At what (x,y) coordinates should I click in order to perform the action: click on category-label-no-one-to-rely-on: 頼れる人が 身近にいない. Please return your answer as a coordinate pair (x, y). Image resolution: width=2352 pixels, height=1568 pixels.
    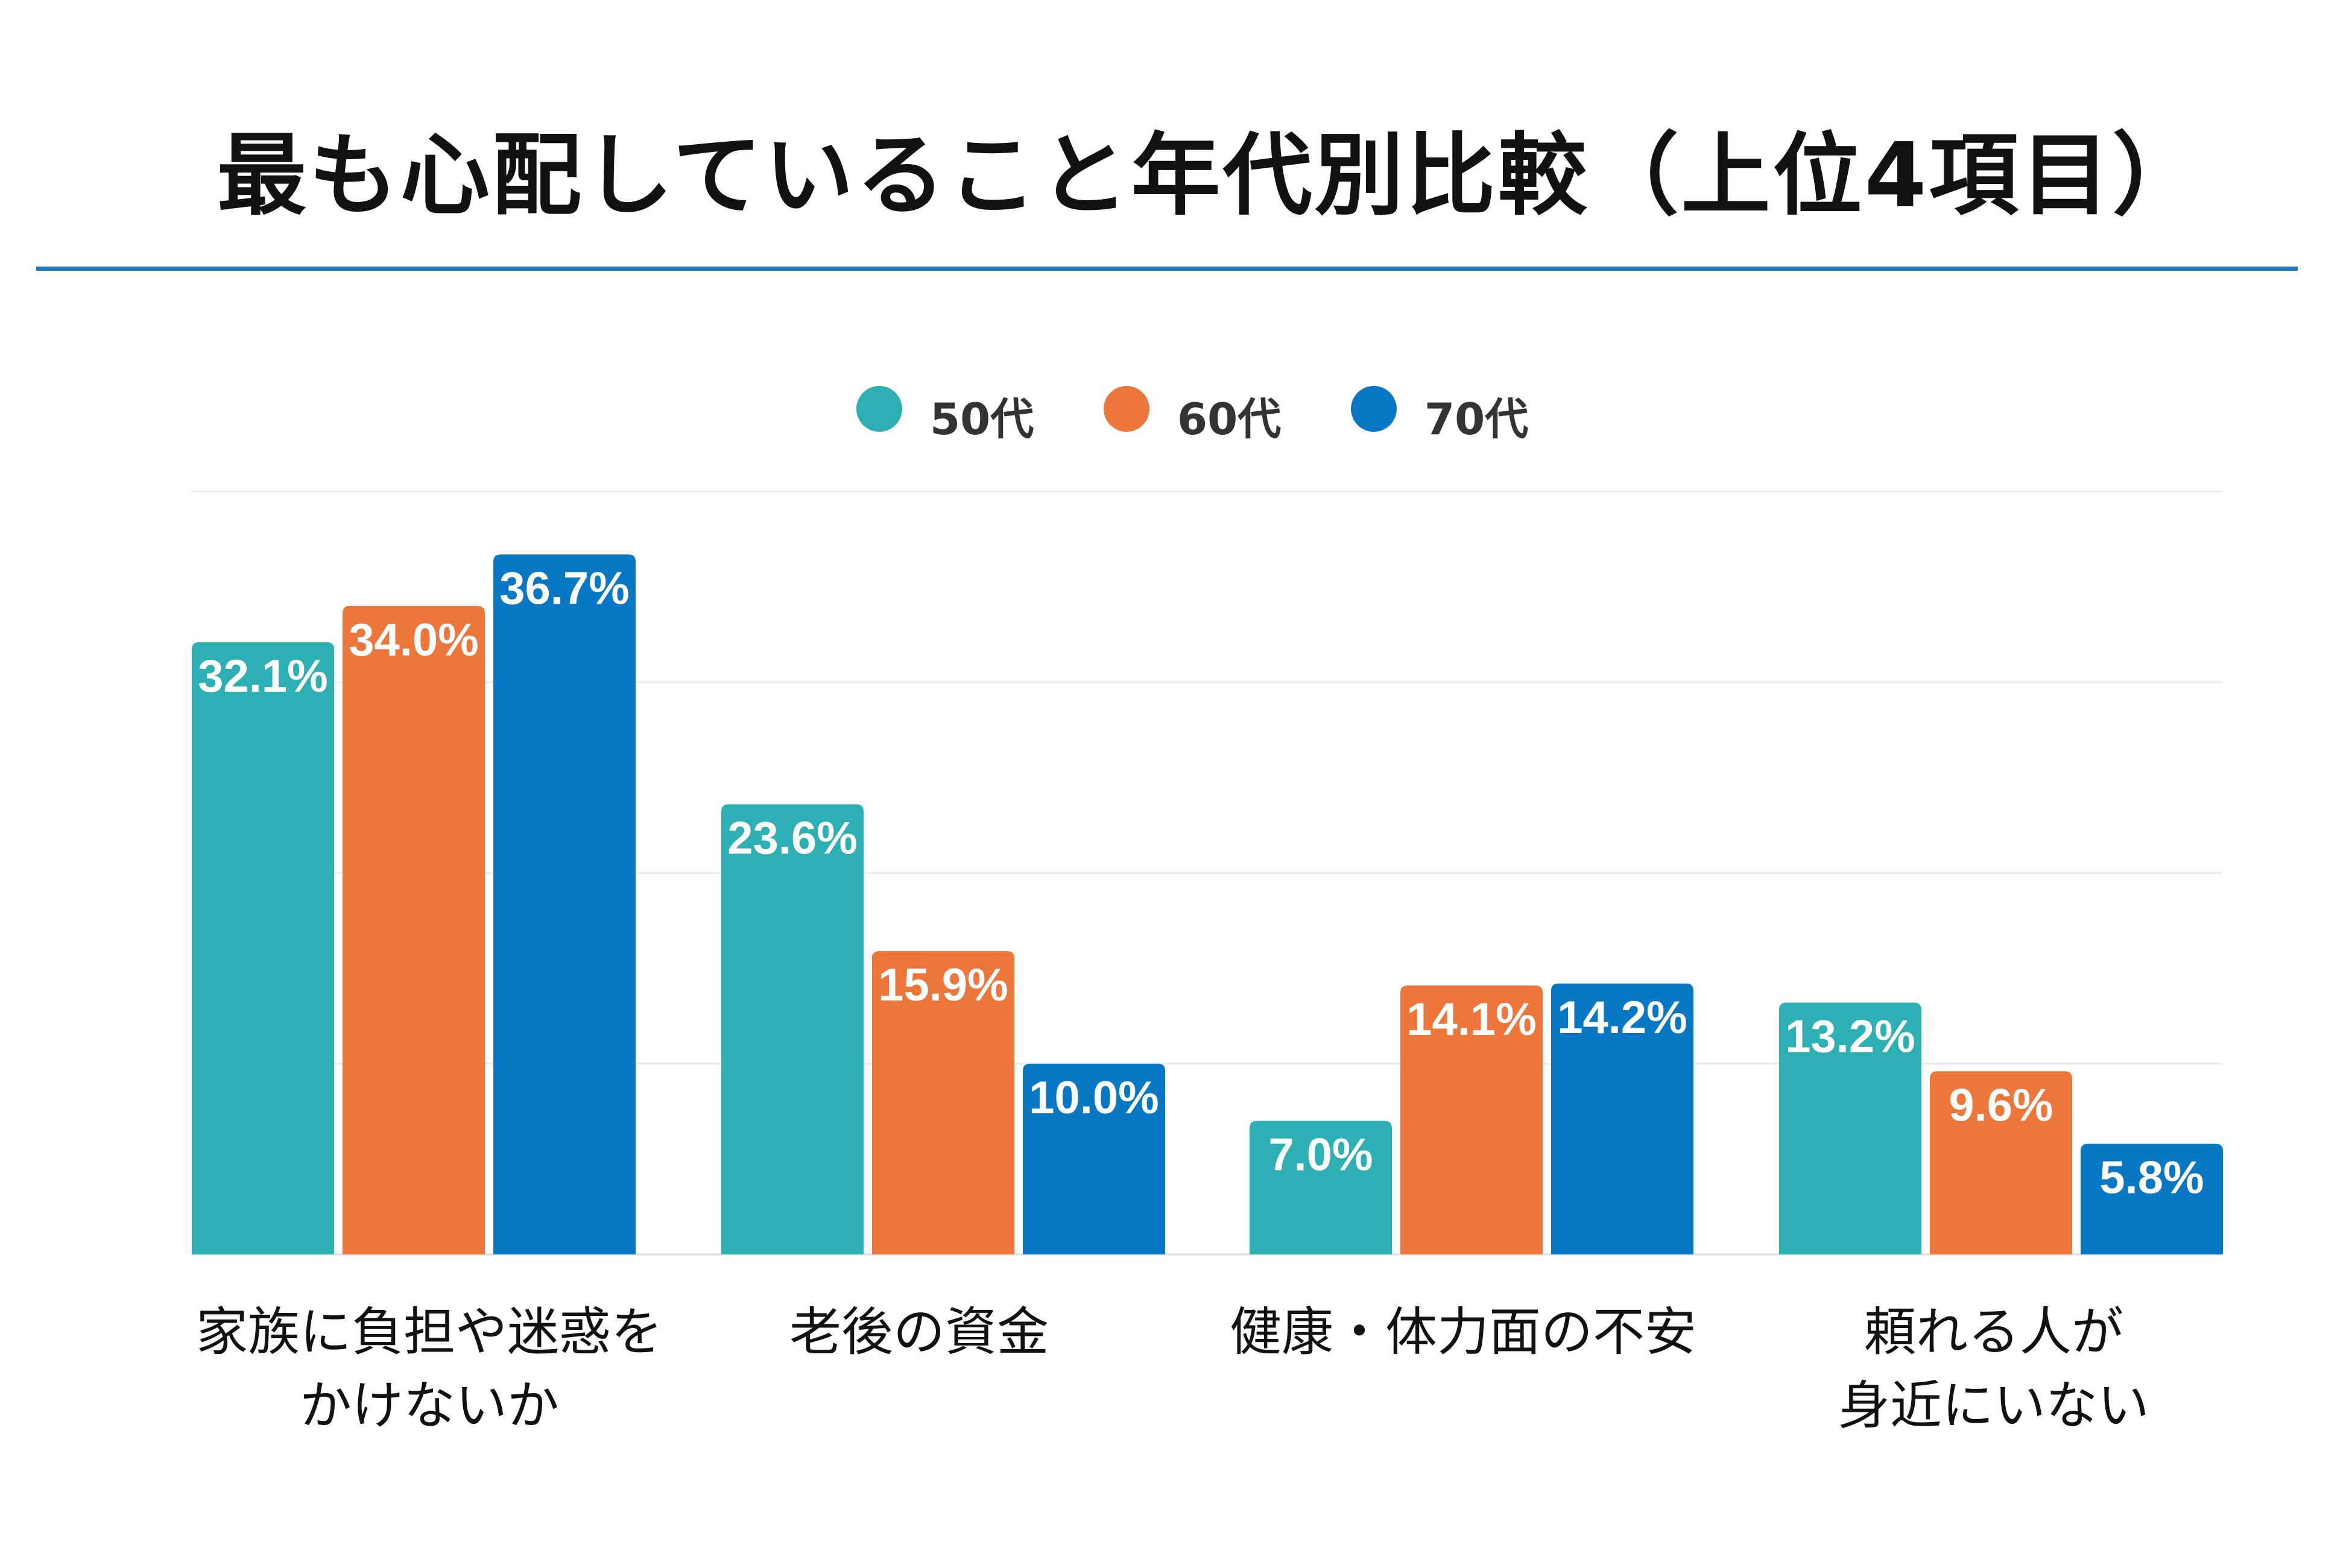
    Looking at the image, I should click on (1993, 1369).